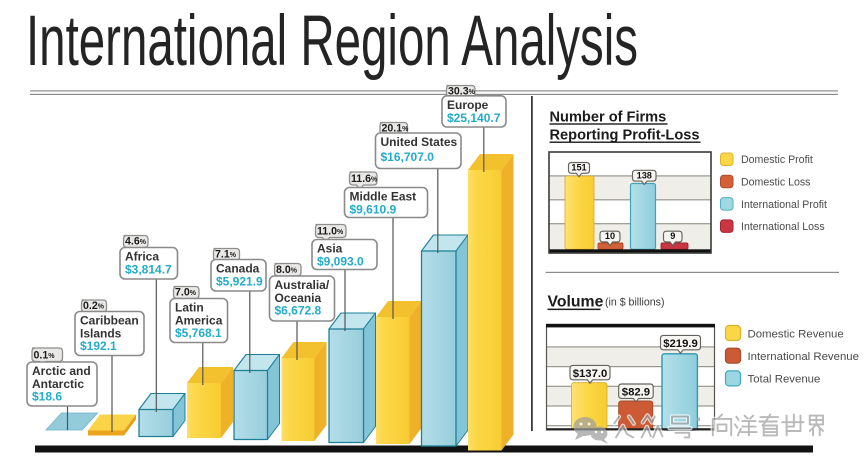 This screenshot has height=462, width=864. I want to click on svg-text: 9, so click(672, 236).